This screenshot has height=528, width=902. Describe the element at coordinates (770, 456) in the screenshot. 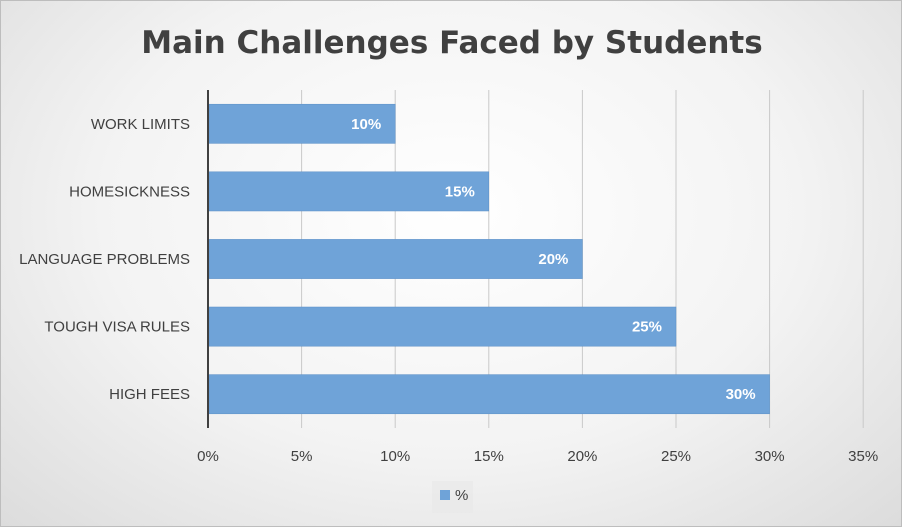

I see `tick-label: 30%` at that location.